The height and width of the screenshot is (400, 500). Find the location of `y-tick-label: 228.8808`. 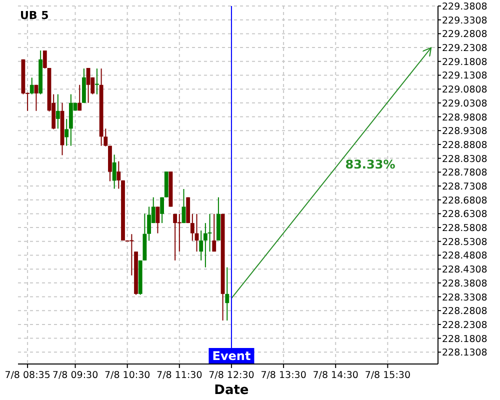

y-tick-label: 228.8808 is located at coordinates (465, 145).